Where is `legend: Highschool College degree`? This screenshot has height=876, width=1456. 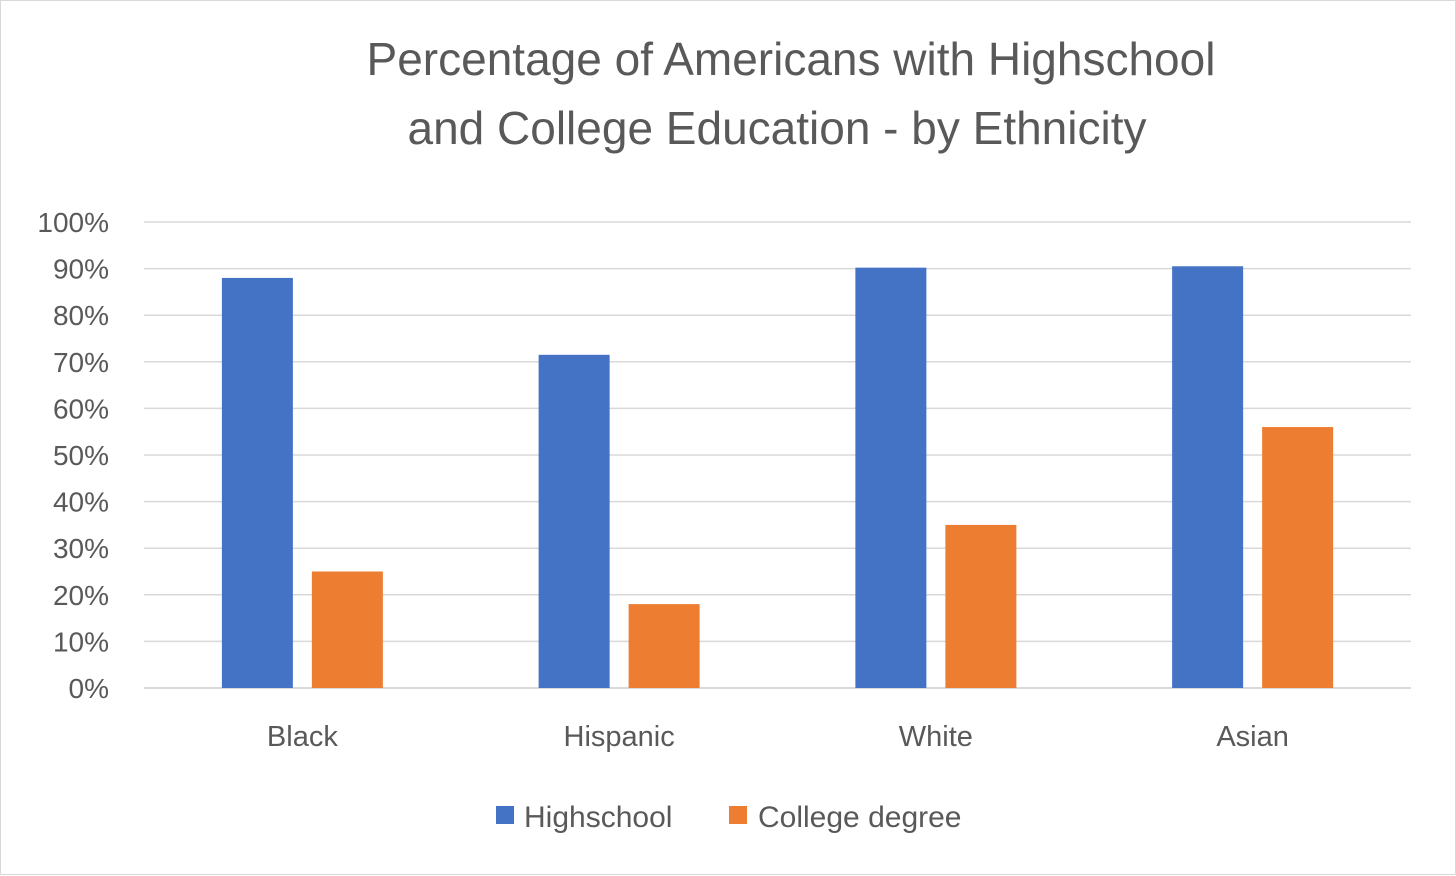
legend: Highschool College degree is located at coordinates (728, 817).